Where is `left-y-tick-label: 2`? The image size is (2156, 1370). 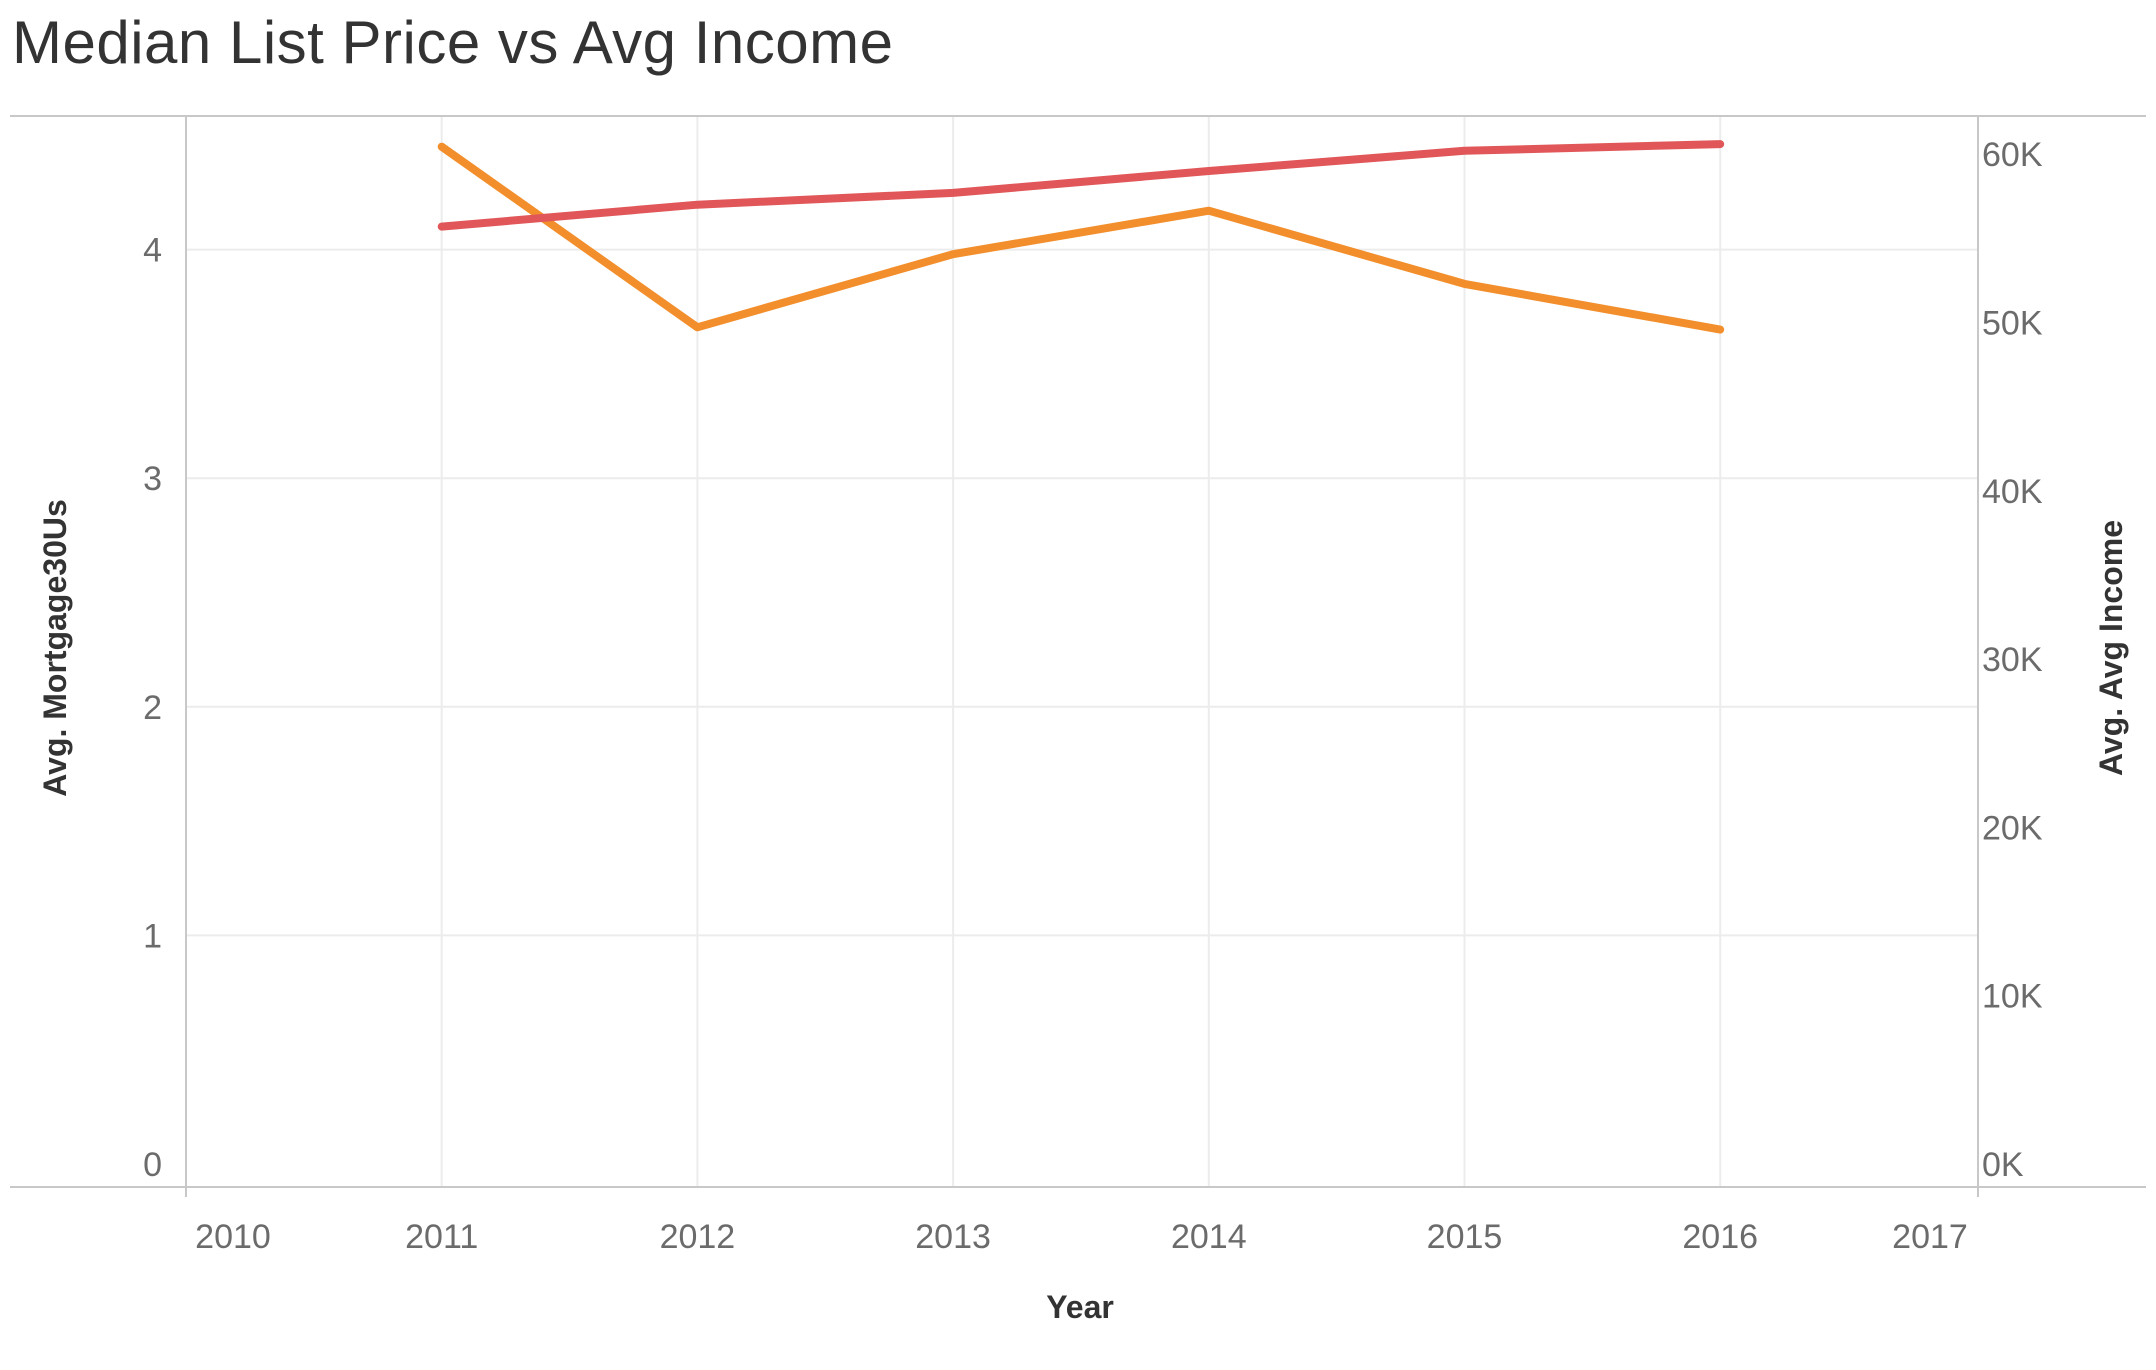
left-y-tick-label: 2 is located at coordinates (152, 708).